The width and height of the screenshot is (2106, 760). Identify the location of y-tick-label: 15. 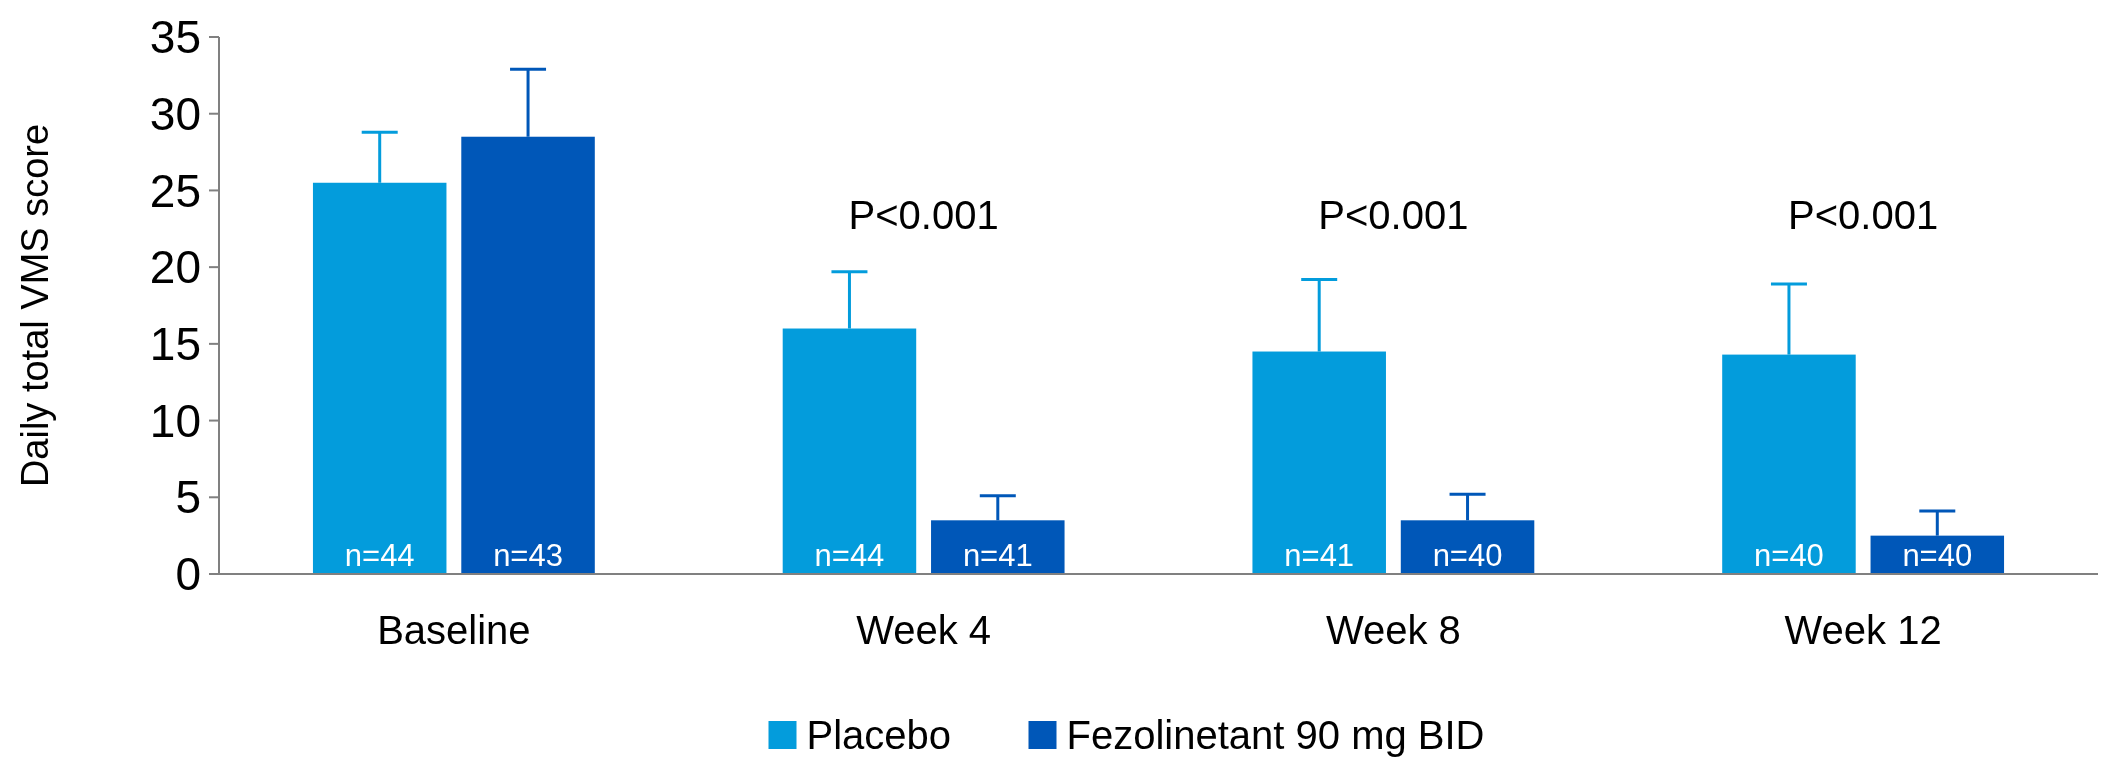
(175, 343).